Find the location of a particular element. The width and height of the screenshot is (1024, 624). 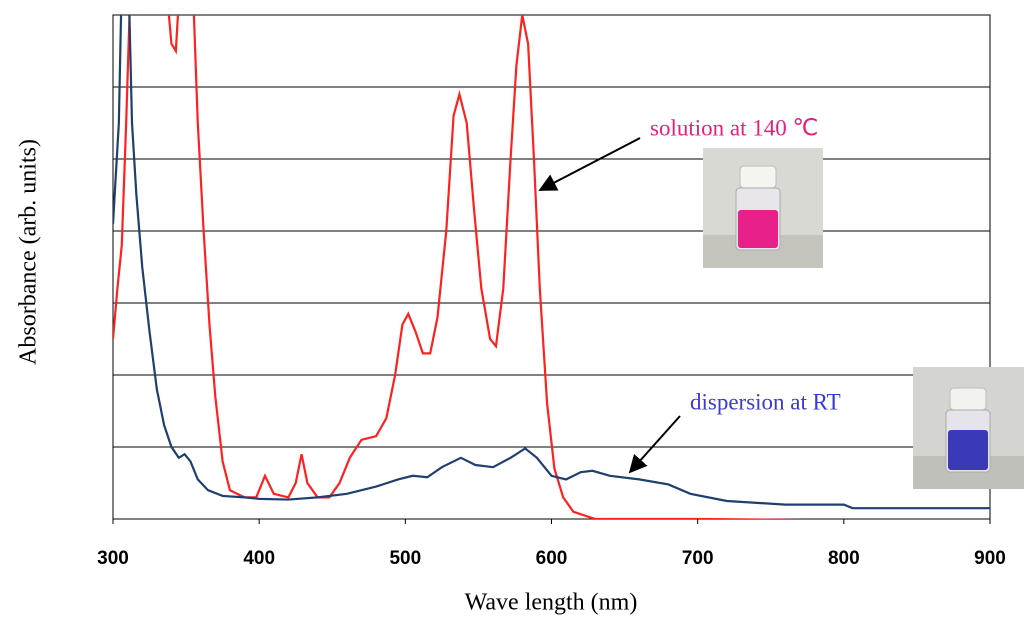

x-axis-title: Wave length (nm) is located at coordinates (551, 603).